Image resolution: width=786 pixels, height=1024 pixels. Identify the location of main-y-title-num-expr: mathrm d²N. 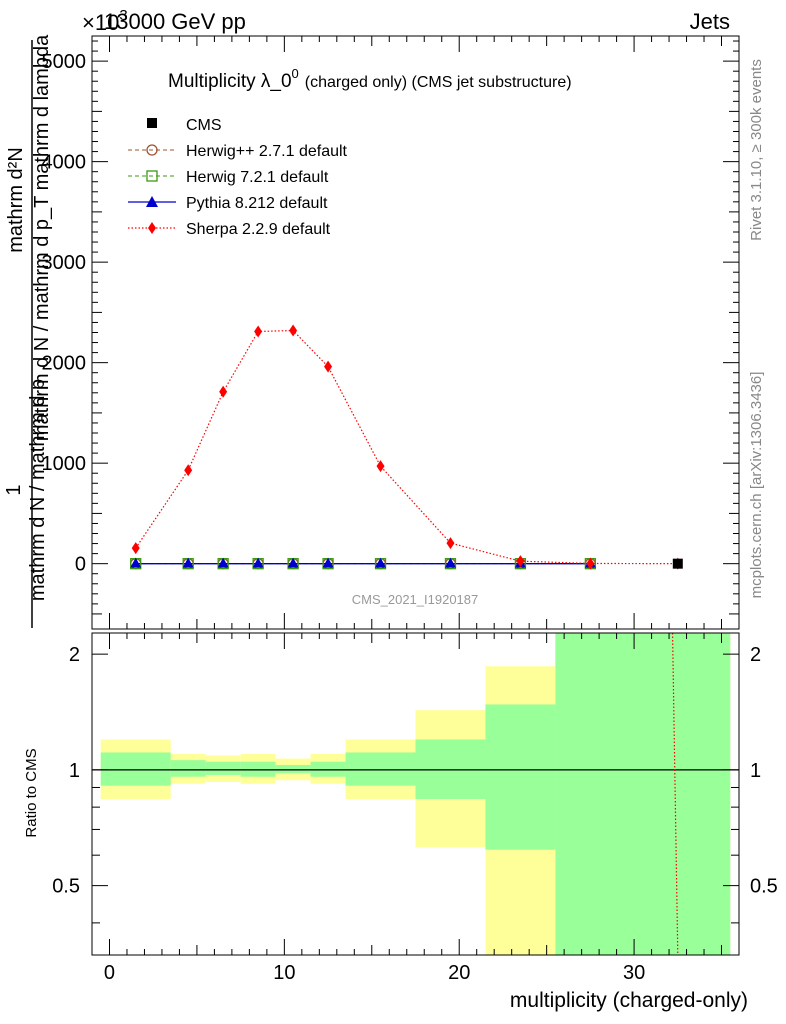
(16, 200).